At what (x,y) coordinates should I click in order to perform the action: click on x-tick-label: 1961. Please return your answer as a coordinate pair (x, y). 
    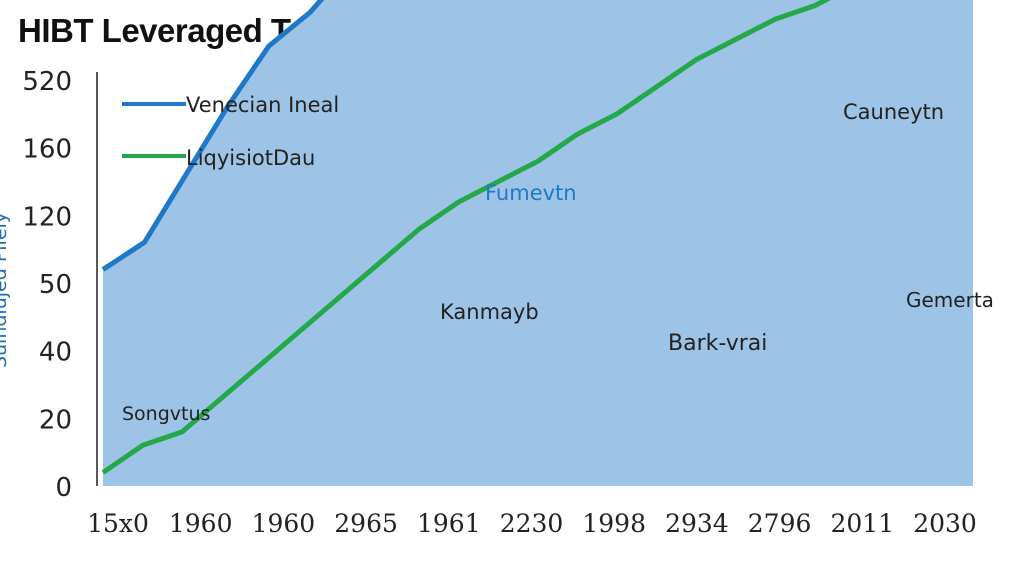
    Looking at the image, I should click on (449, 523).